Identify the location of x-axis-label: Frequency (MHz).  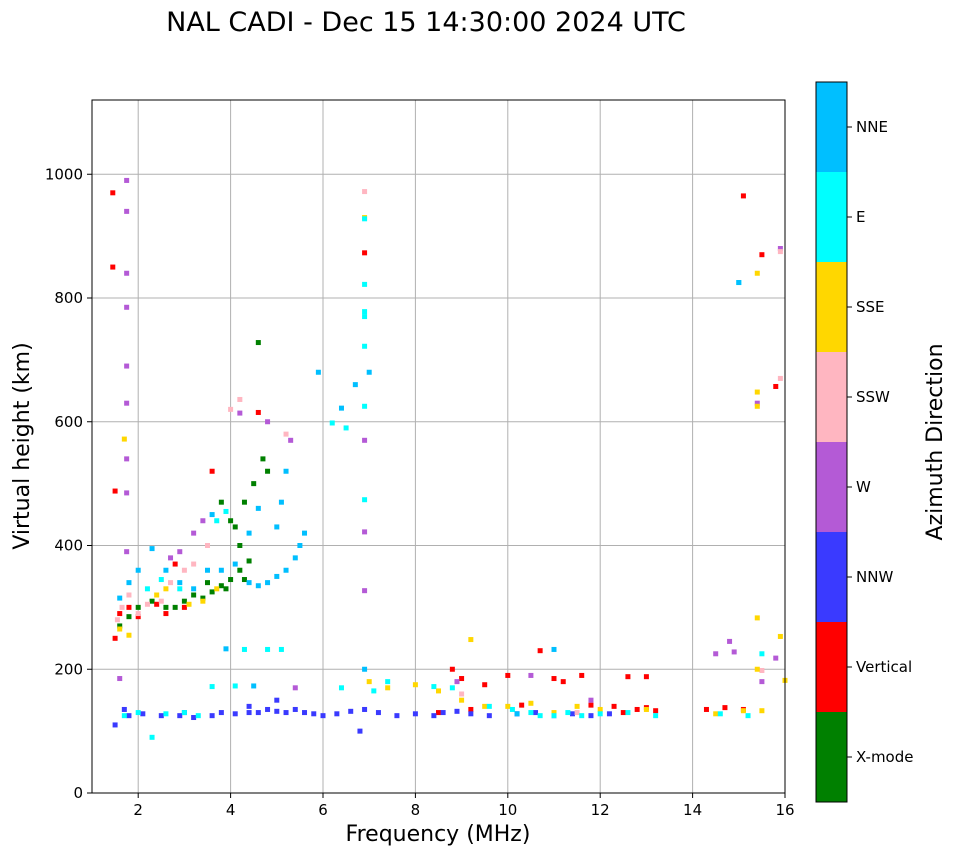
(438, 834).